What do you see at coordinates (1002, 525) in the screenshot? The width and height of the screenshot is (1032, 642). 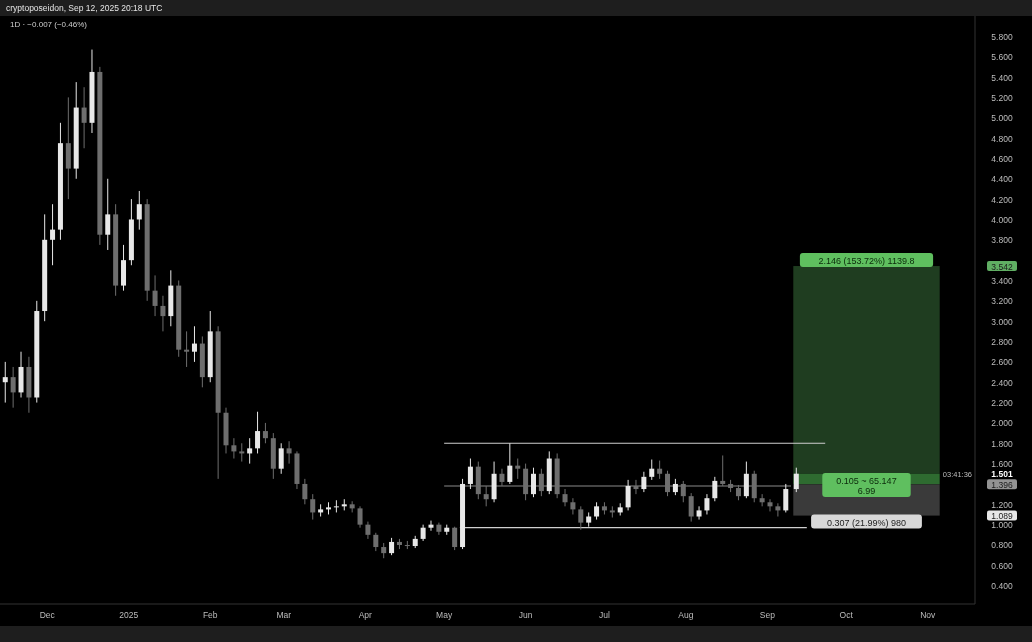 I see `y-tick-label: 1.000` at bounding box center [1002, 525].